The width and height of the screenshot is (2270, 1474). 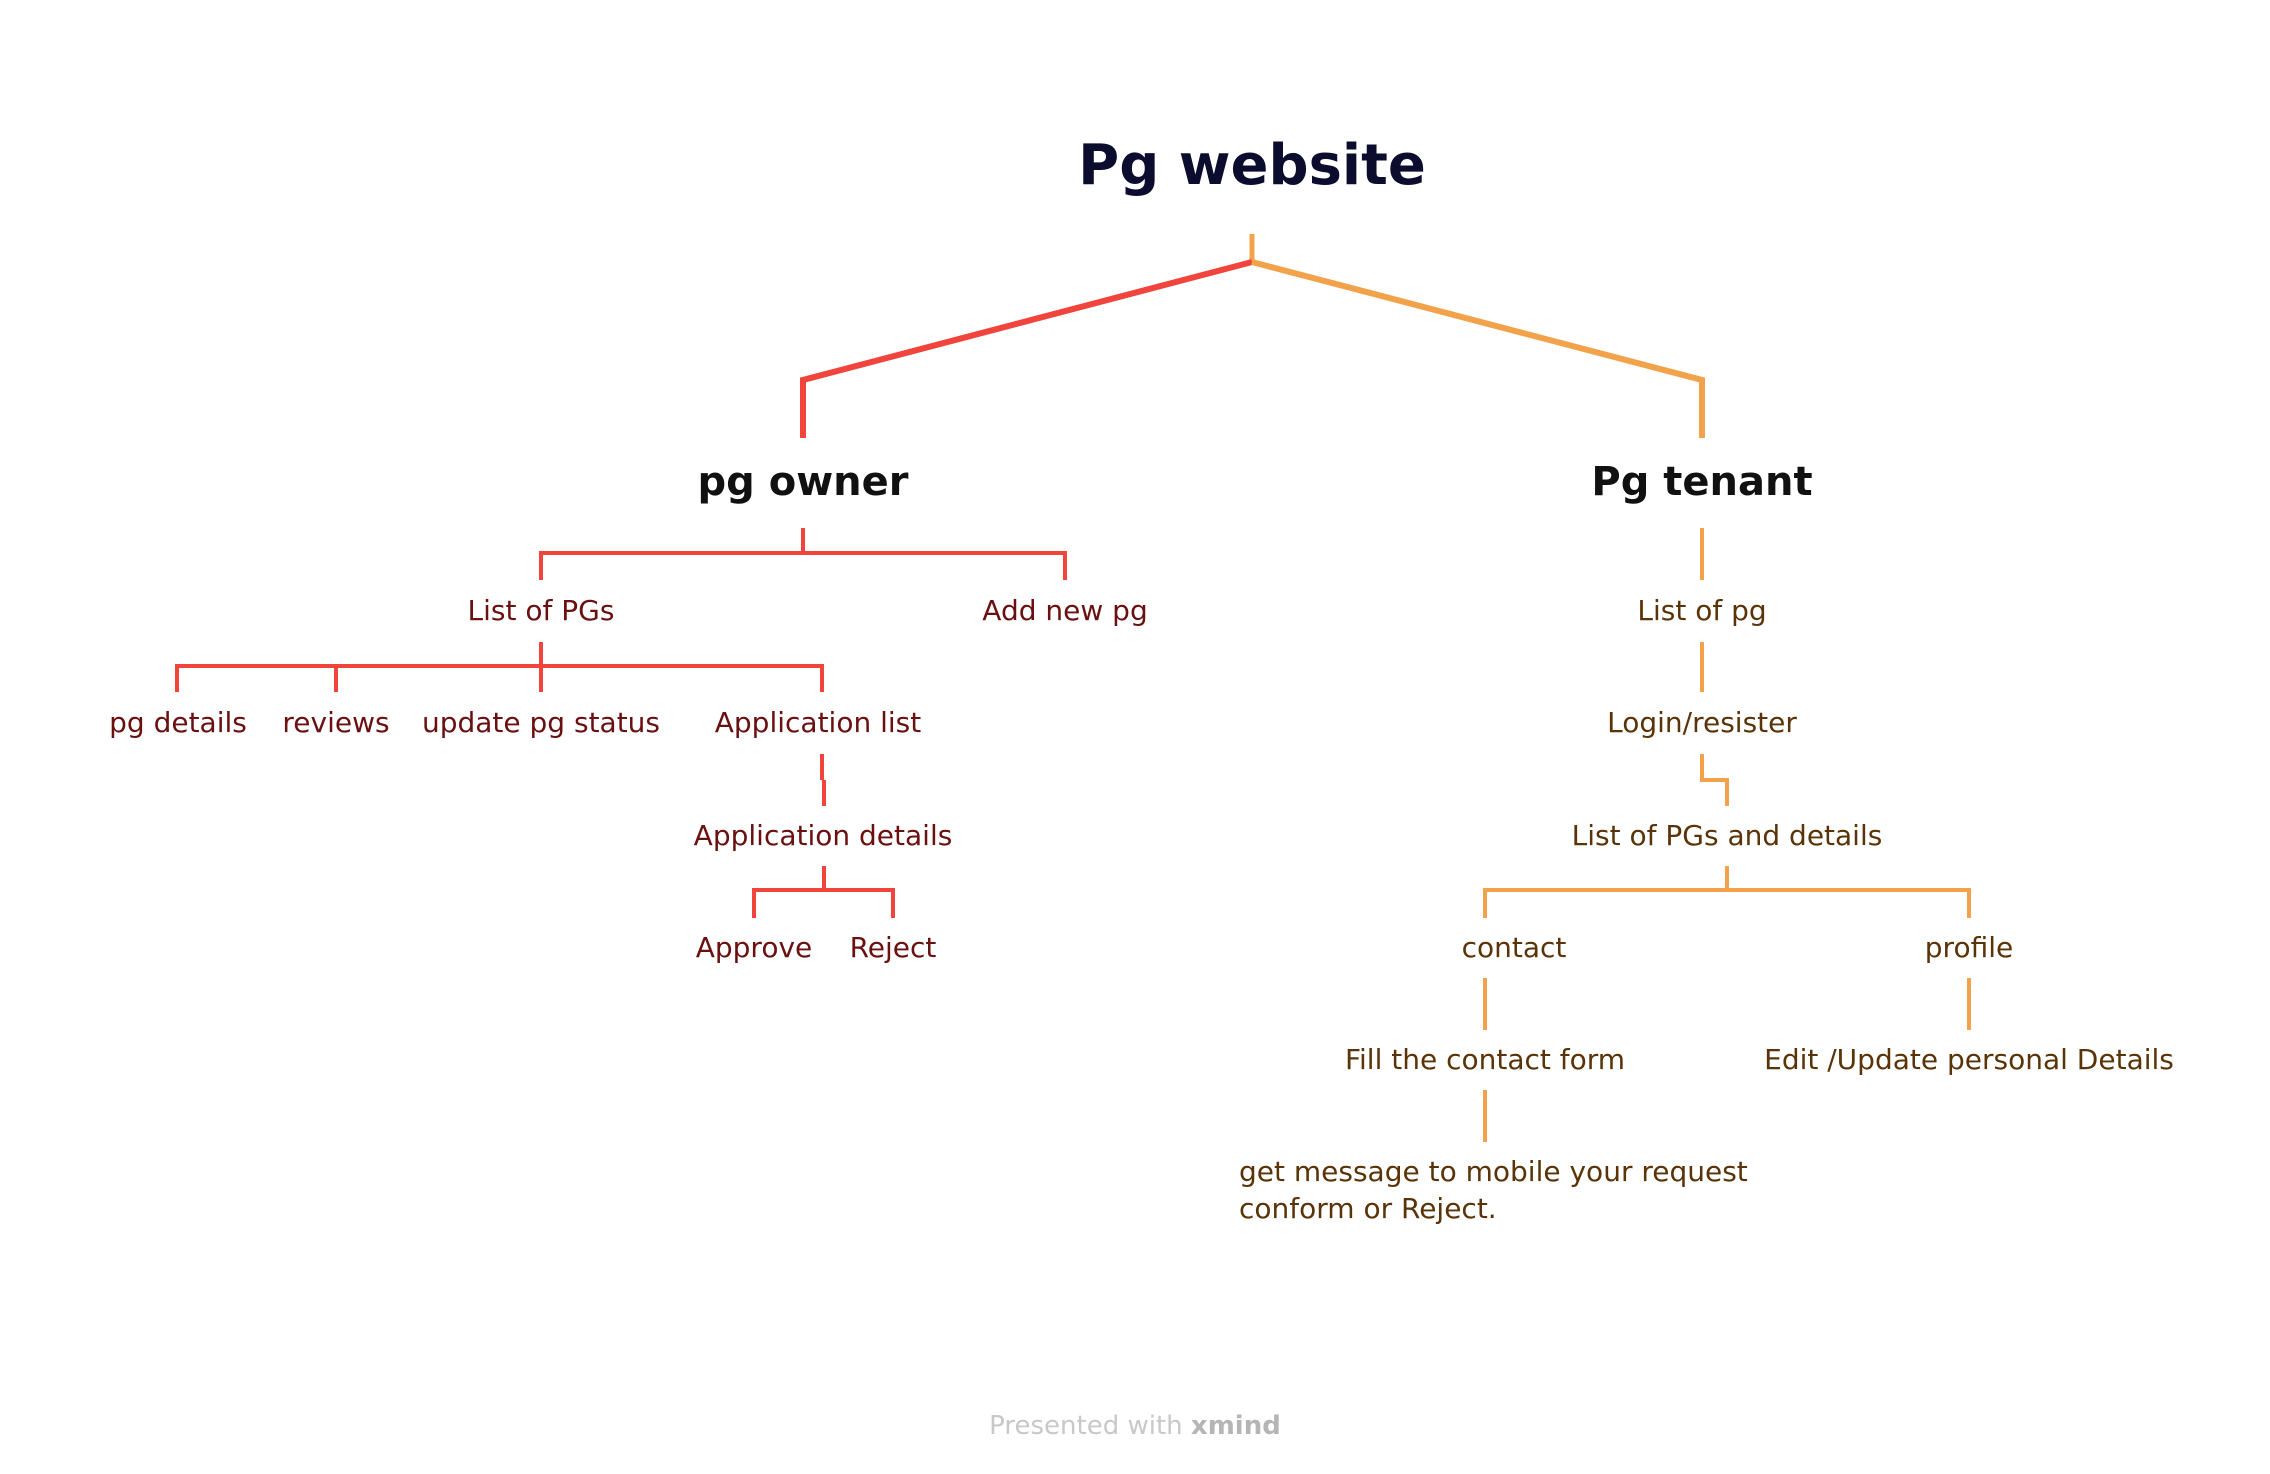 I want to click on root-topic: Pg website, so click(x=1252, y=165).